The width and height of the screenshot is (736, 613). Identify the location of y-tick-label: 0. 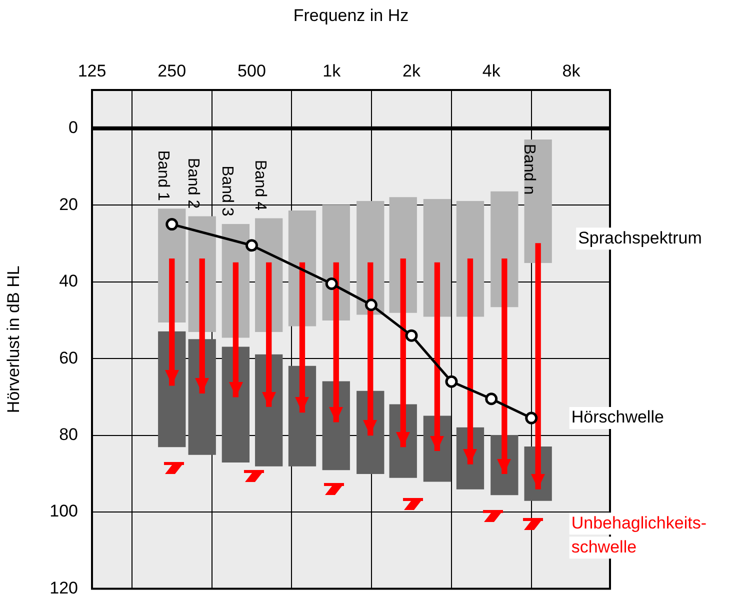
(73, 128).